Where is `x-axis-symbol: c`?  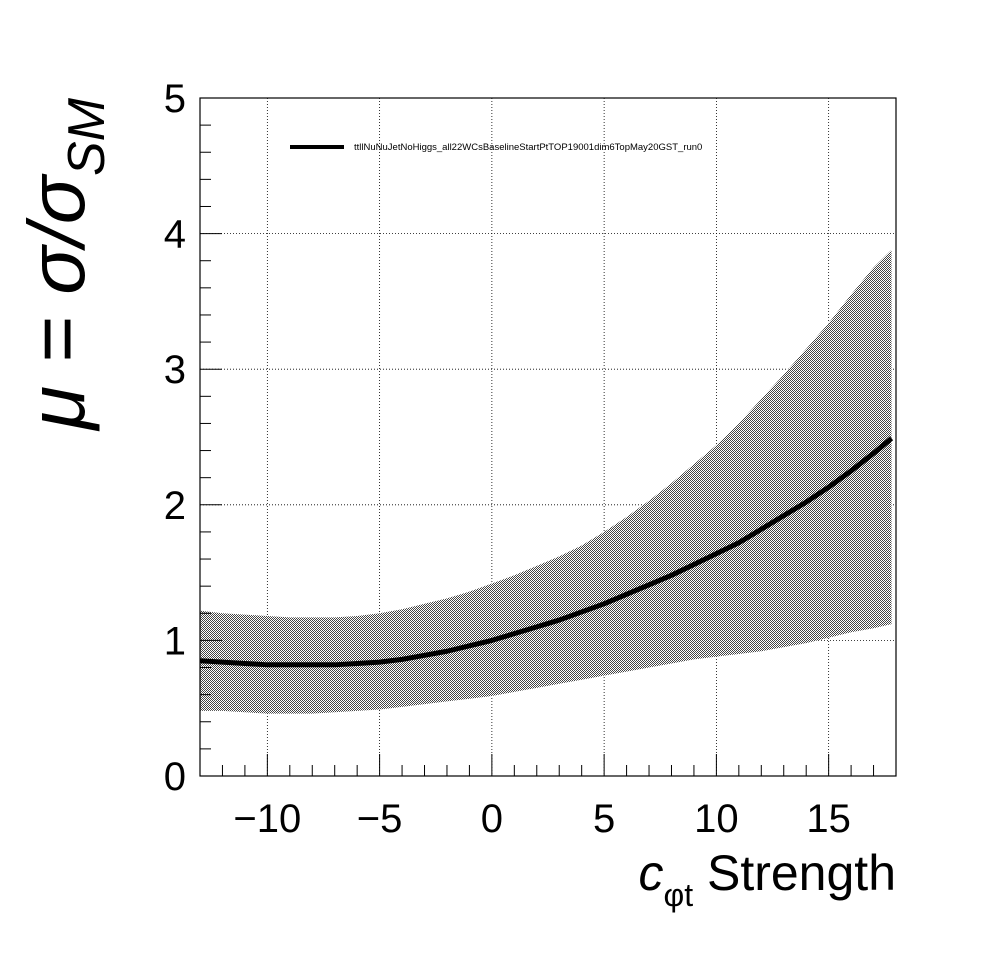 x-axis-symbol: c is located at coordinates (650, 873).